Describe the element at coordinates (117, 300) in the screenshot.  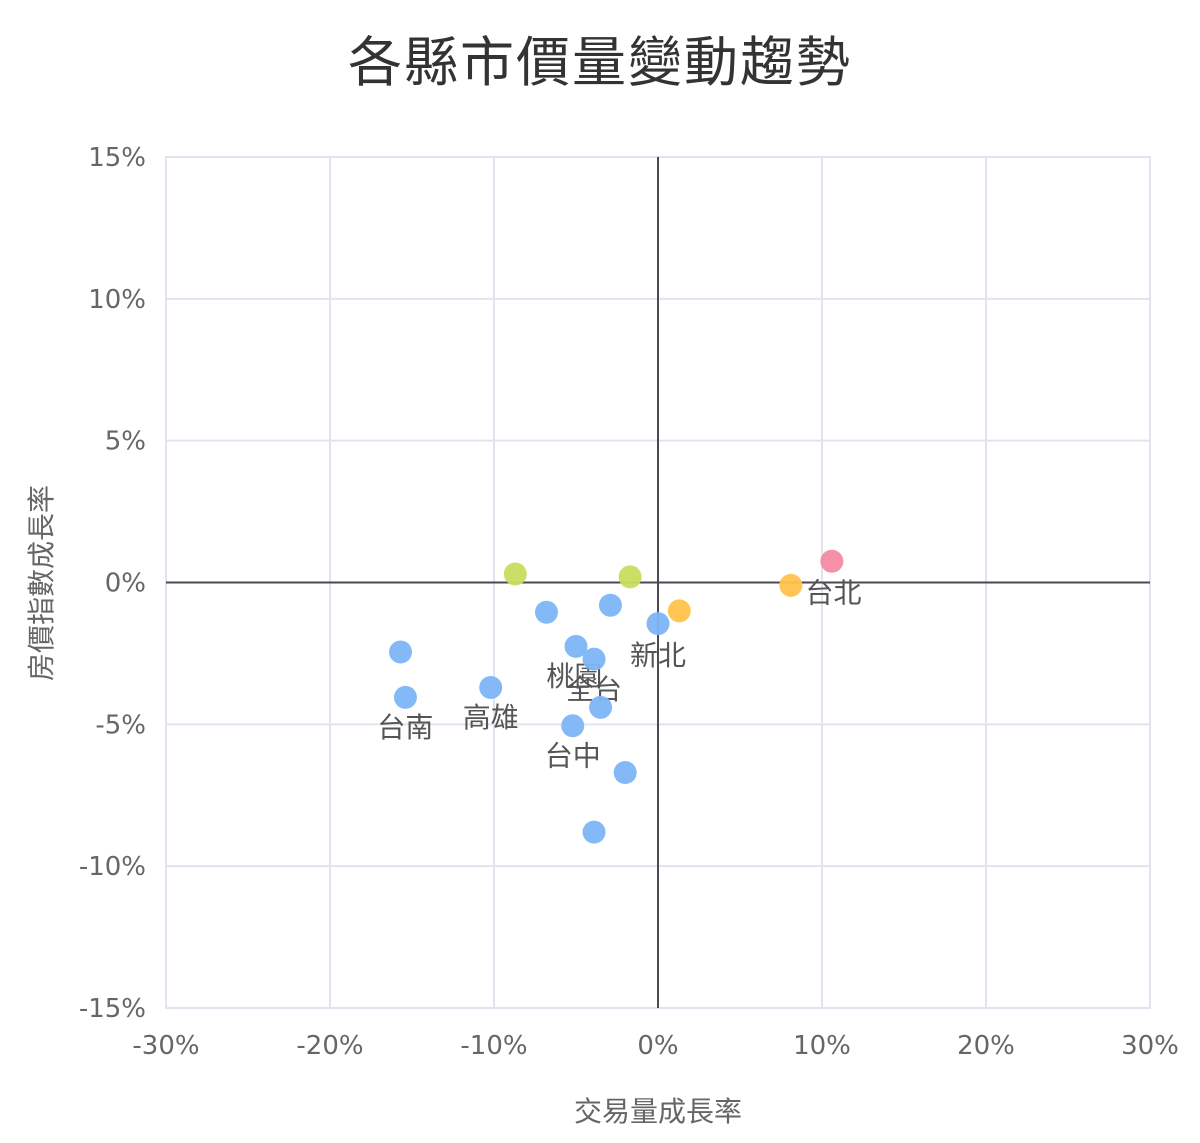
I see `y-tick-label: 10%` at that location.